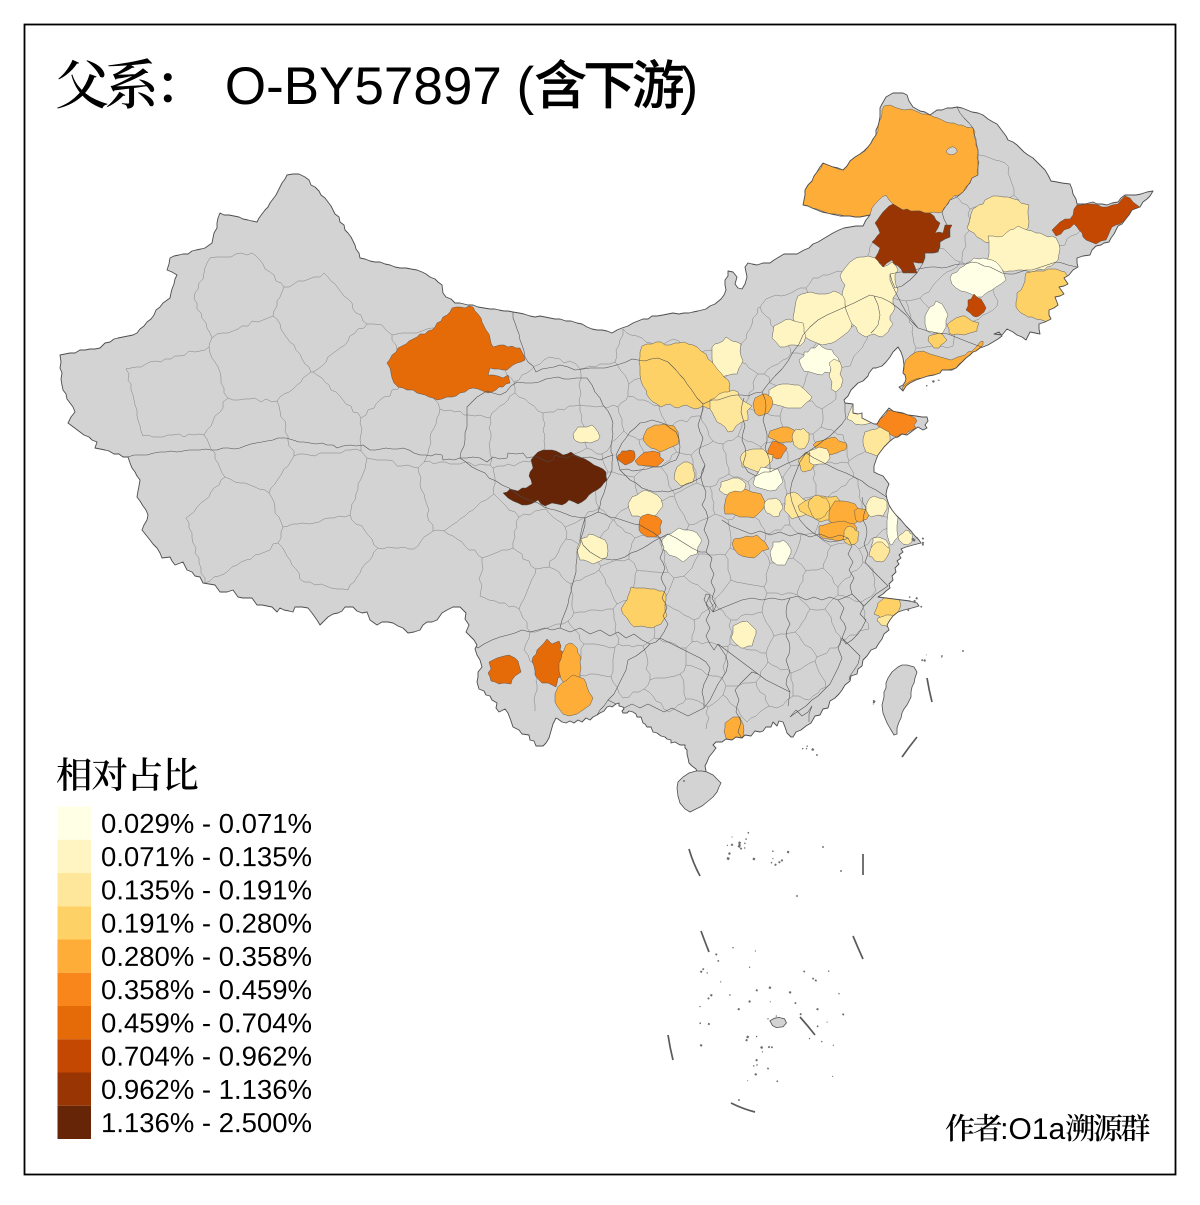 The width and height of the screenshot is (1200, 1205). What do you see at coordinates (127, 774) in the screenshot?
I see `legend-title` at bounding box center [127, 774].